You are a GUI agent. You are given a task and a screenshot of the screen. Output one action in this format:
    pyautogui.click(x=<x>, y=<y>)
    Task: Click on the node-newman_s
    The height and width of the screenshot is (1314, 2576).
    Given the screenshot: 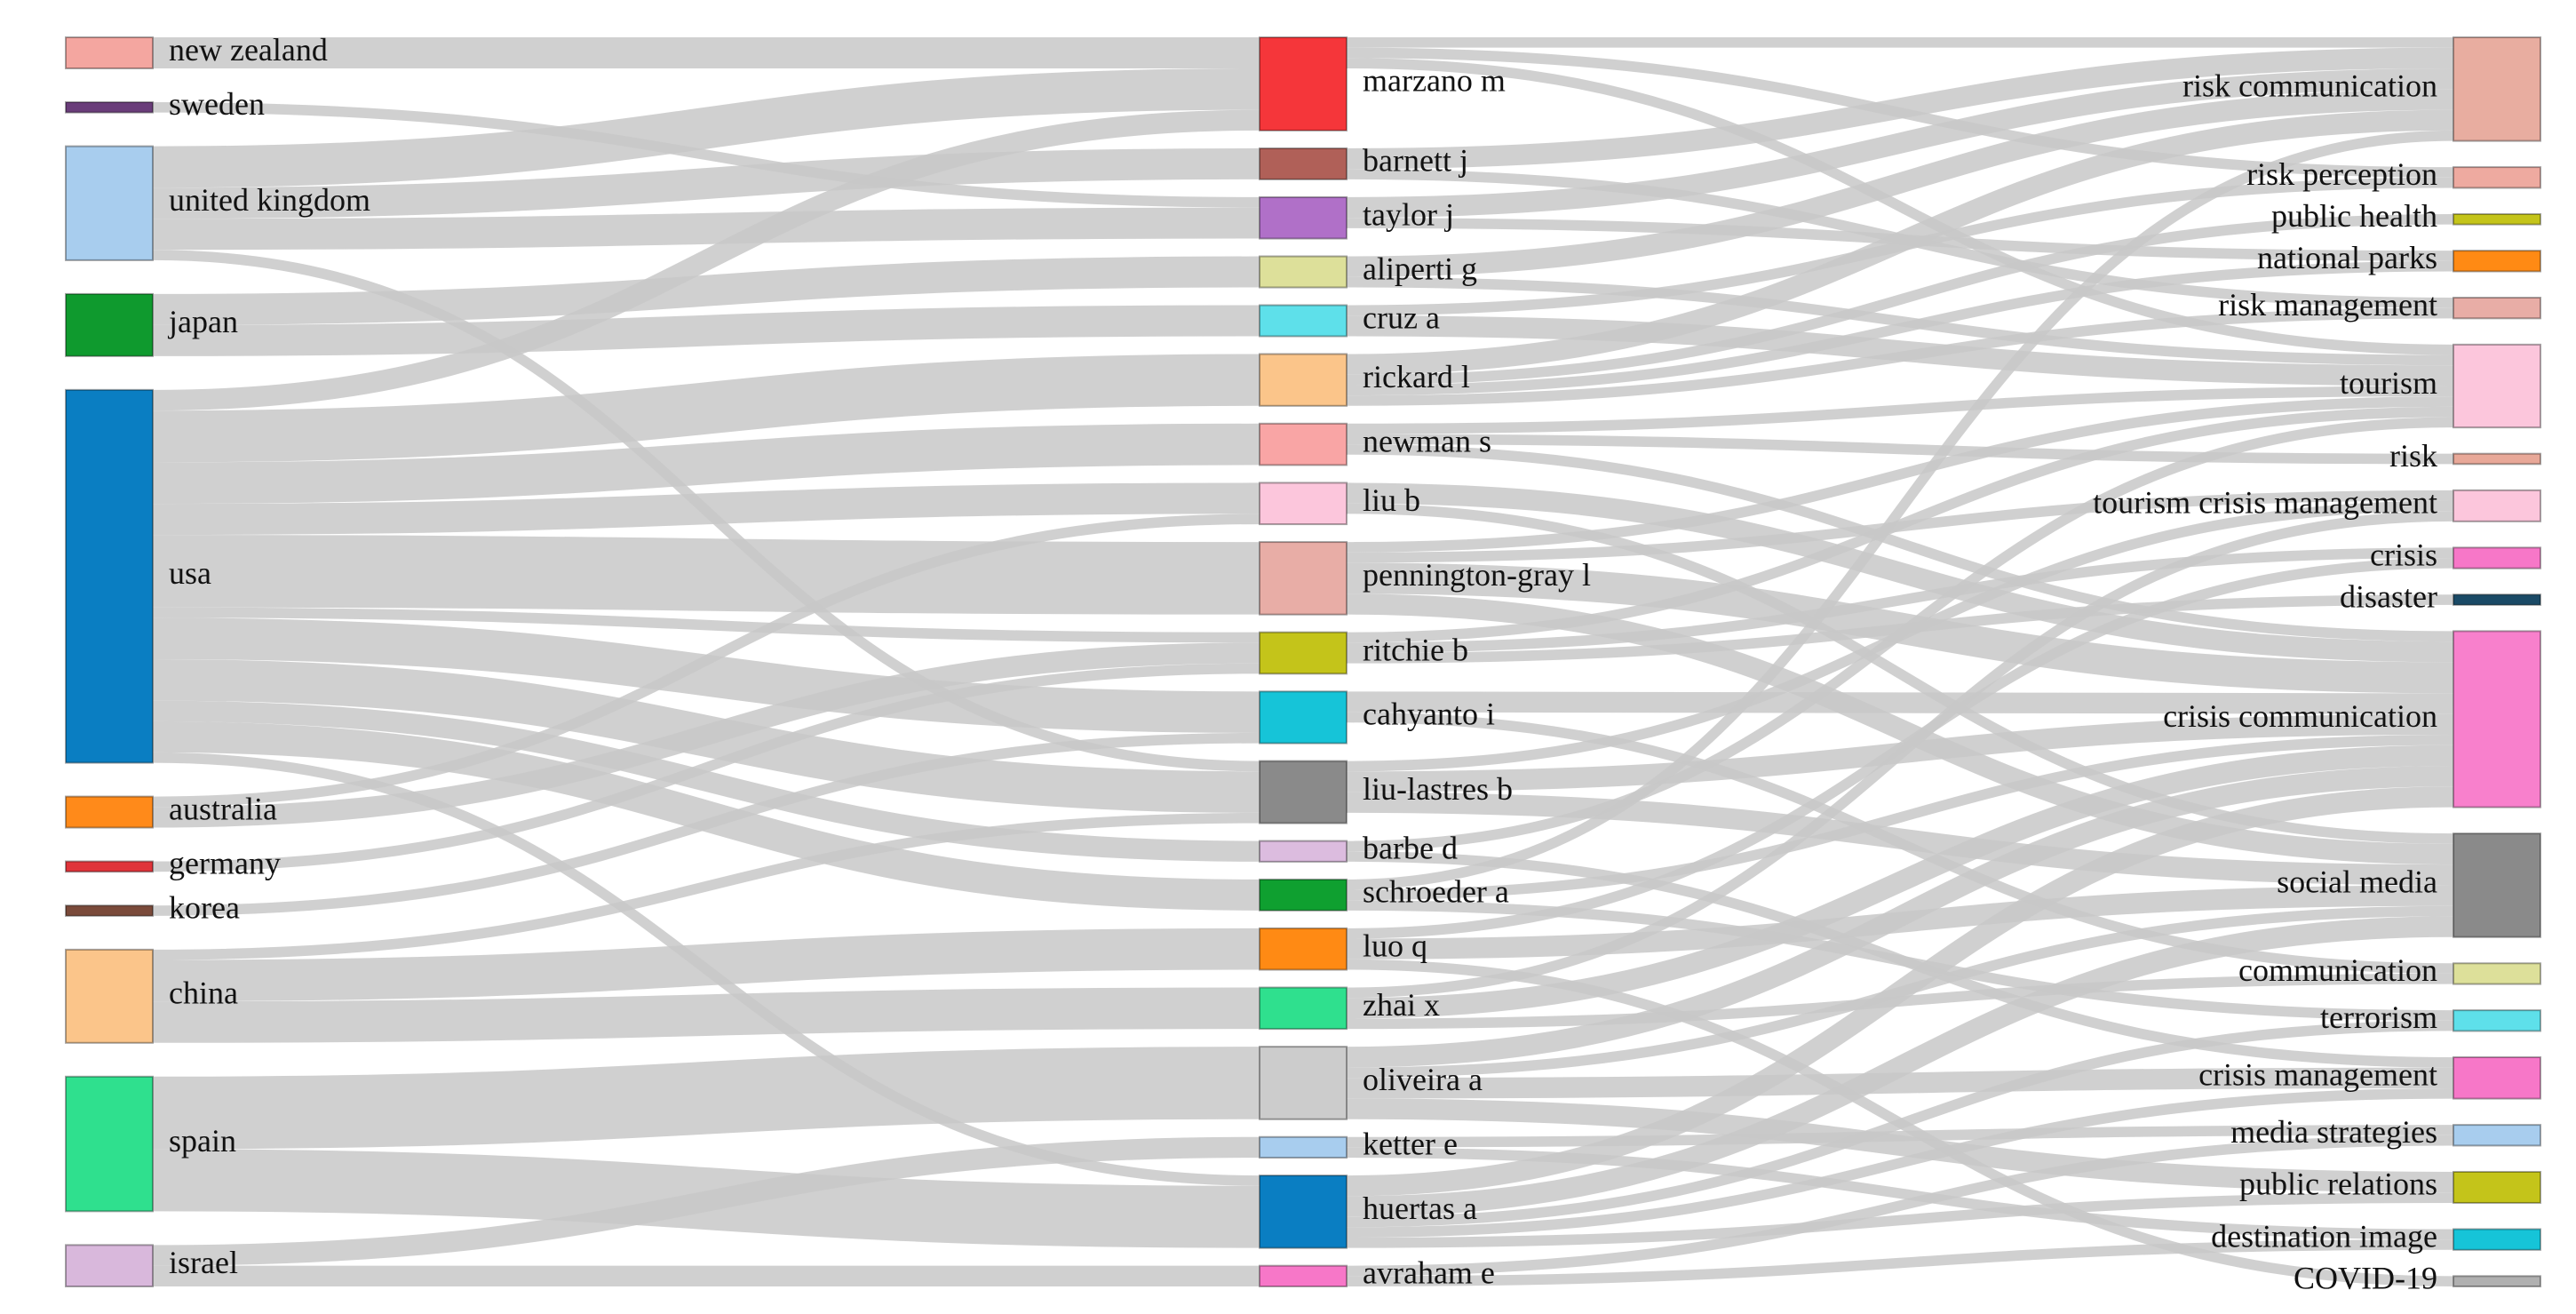 What is the action you would take?
    pyautogui.click(x=1303, y=444)
    